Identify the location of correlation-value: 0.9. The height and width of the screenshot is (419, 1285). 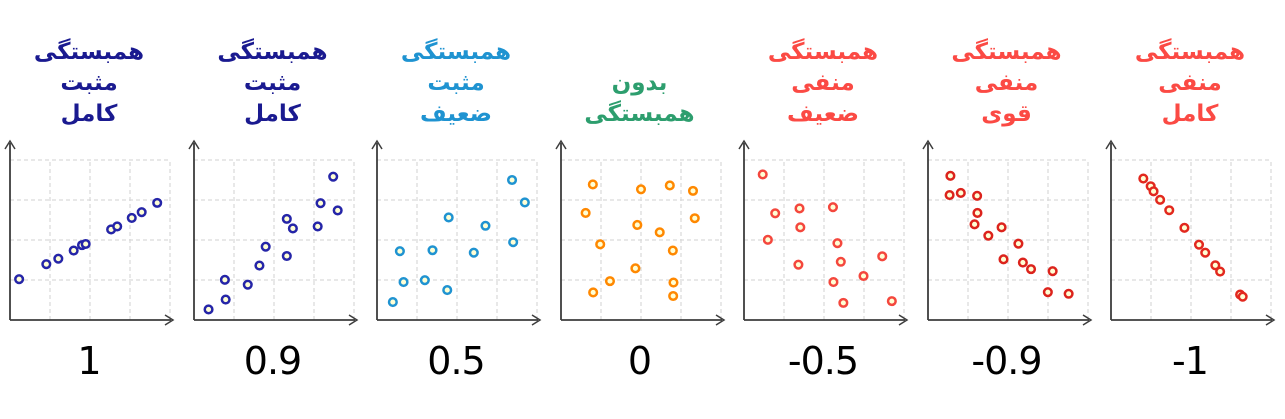
(272, 361).